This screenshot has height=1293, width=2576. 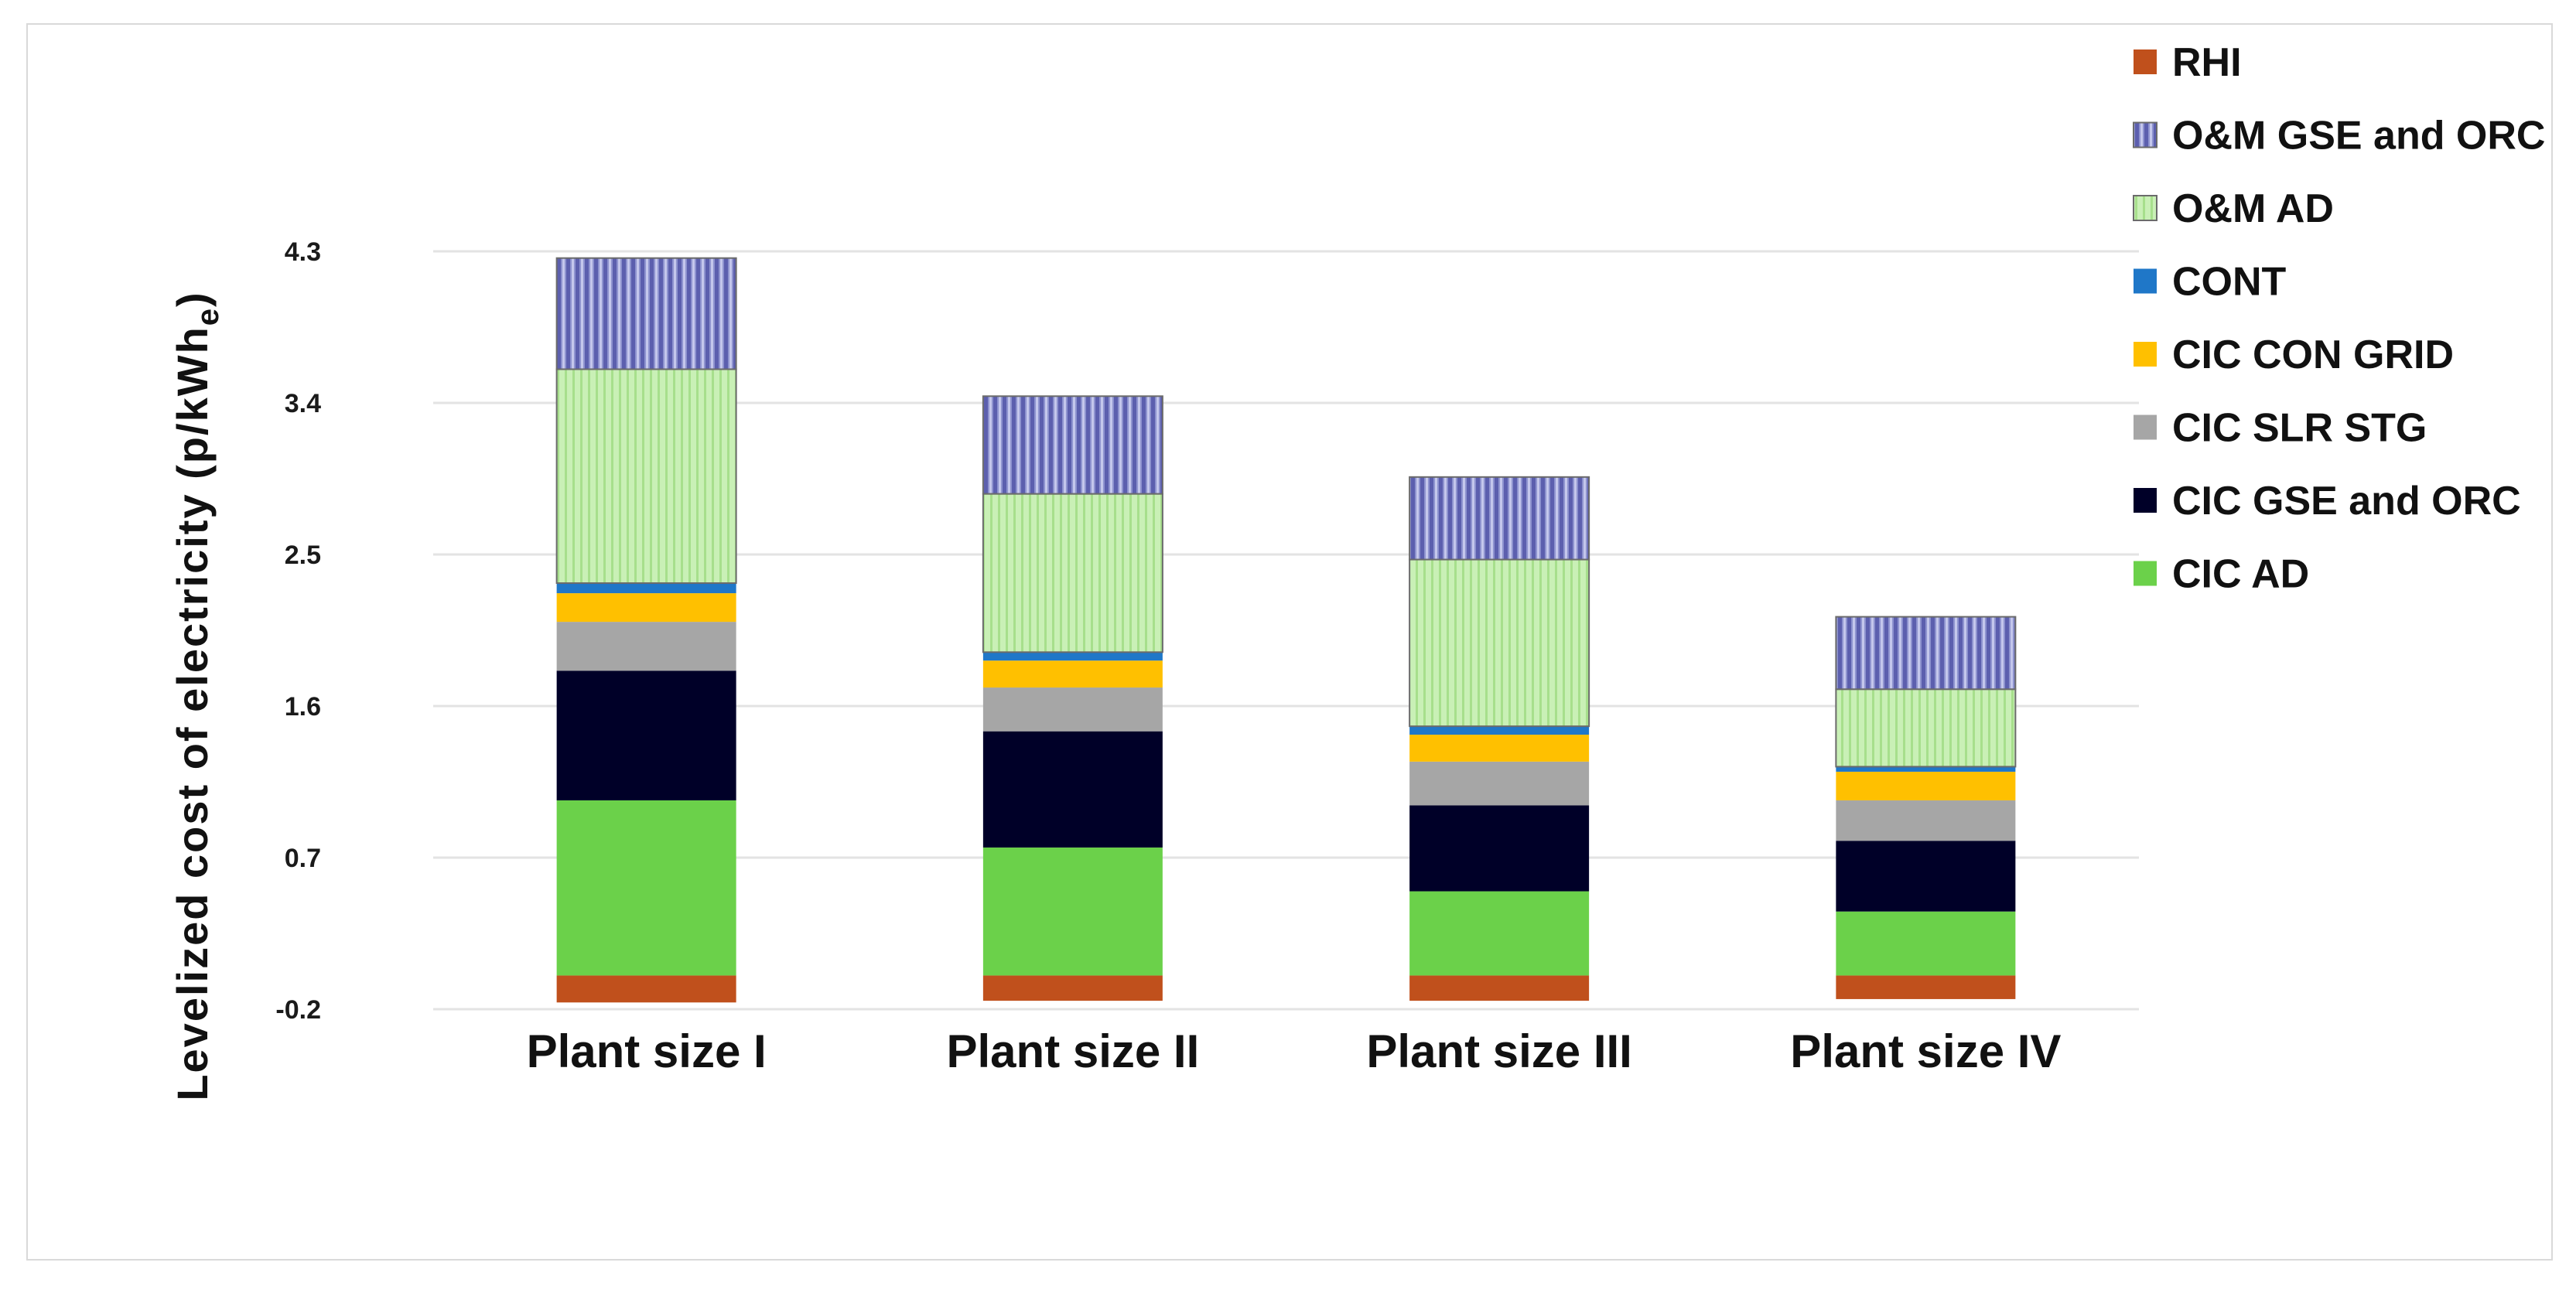 I want to click on y-tick-label: 0.7, so click(x=303, y=858).